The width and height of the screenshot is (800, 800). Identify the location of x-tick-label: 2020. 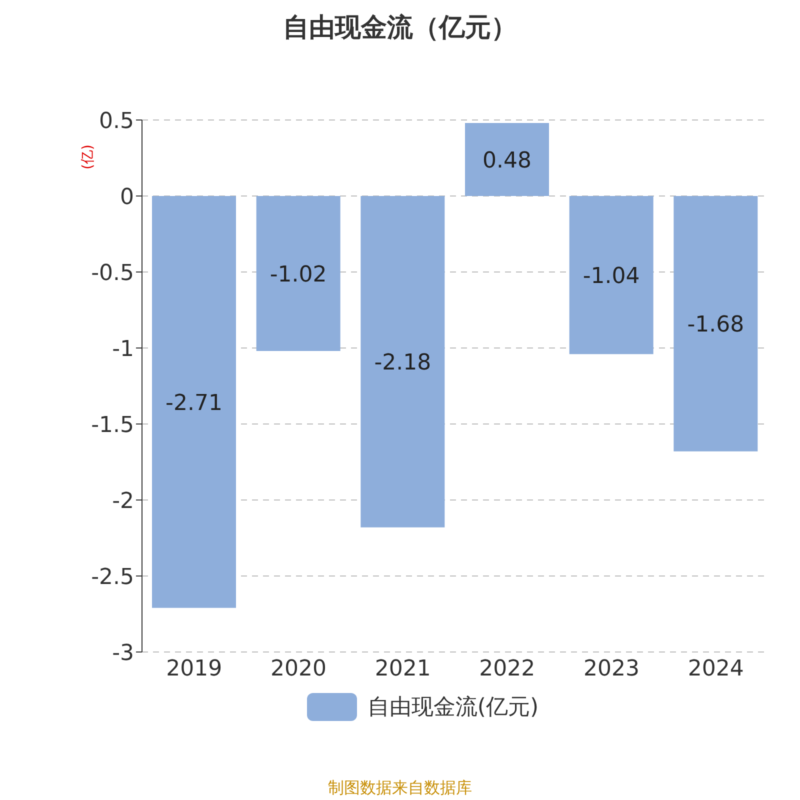
(298, 669).